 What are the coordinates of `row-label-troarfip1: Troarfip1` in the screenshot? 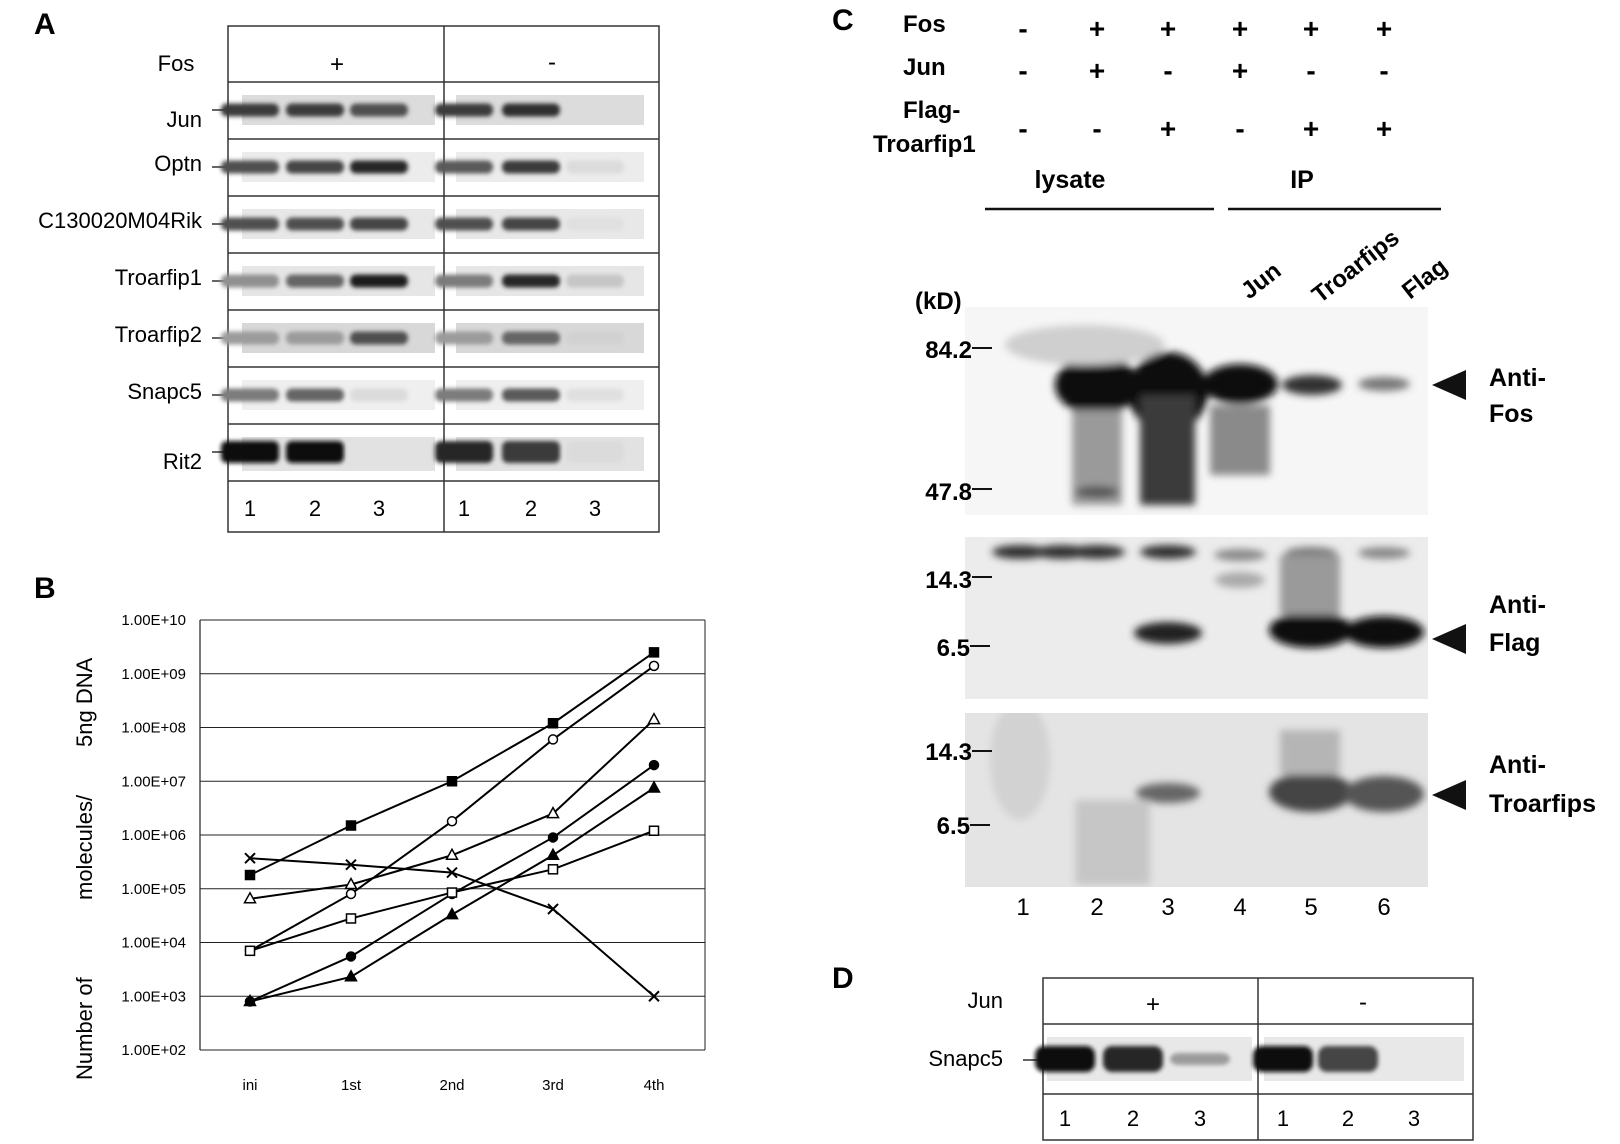 It's located at (158, 277).